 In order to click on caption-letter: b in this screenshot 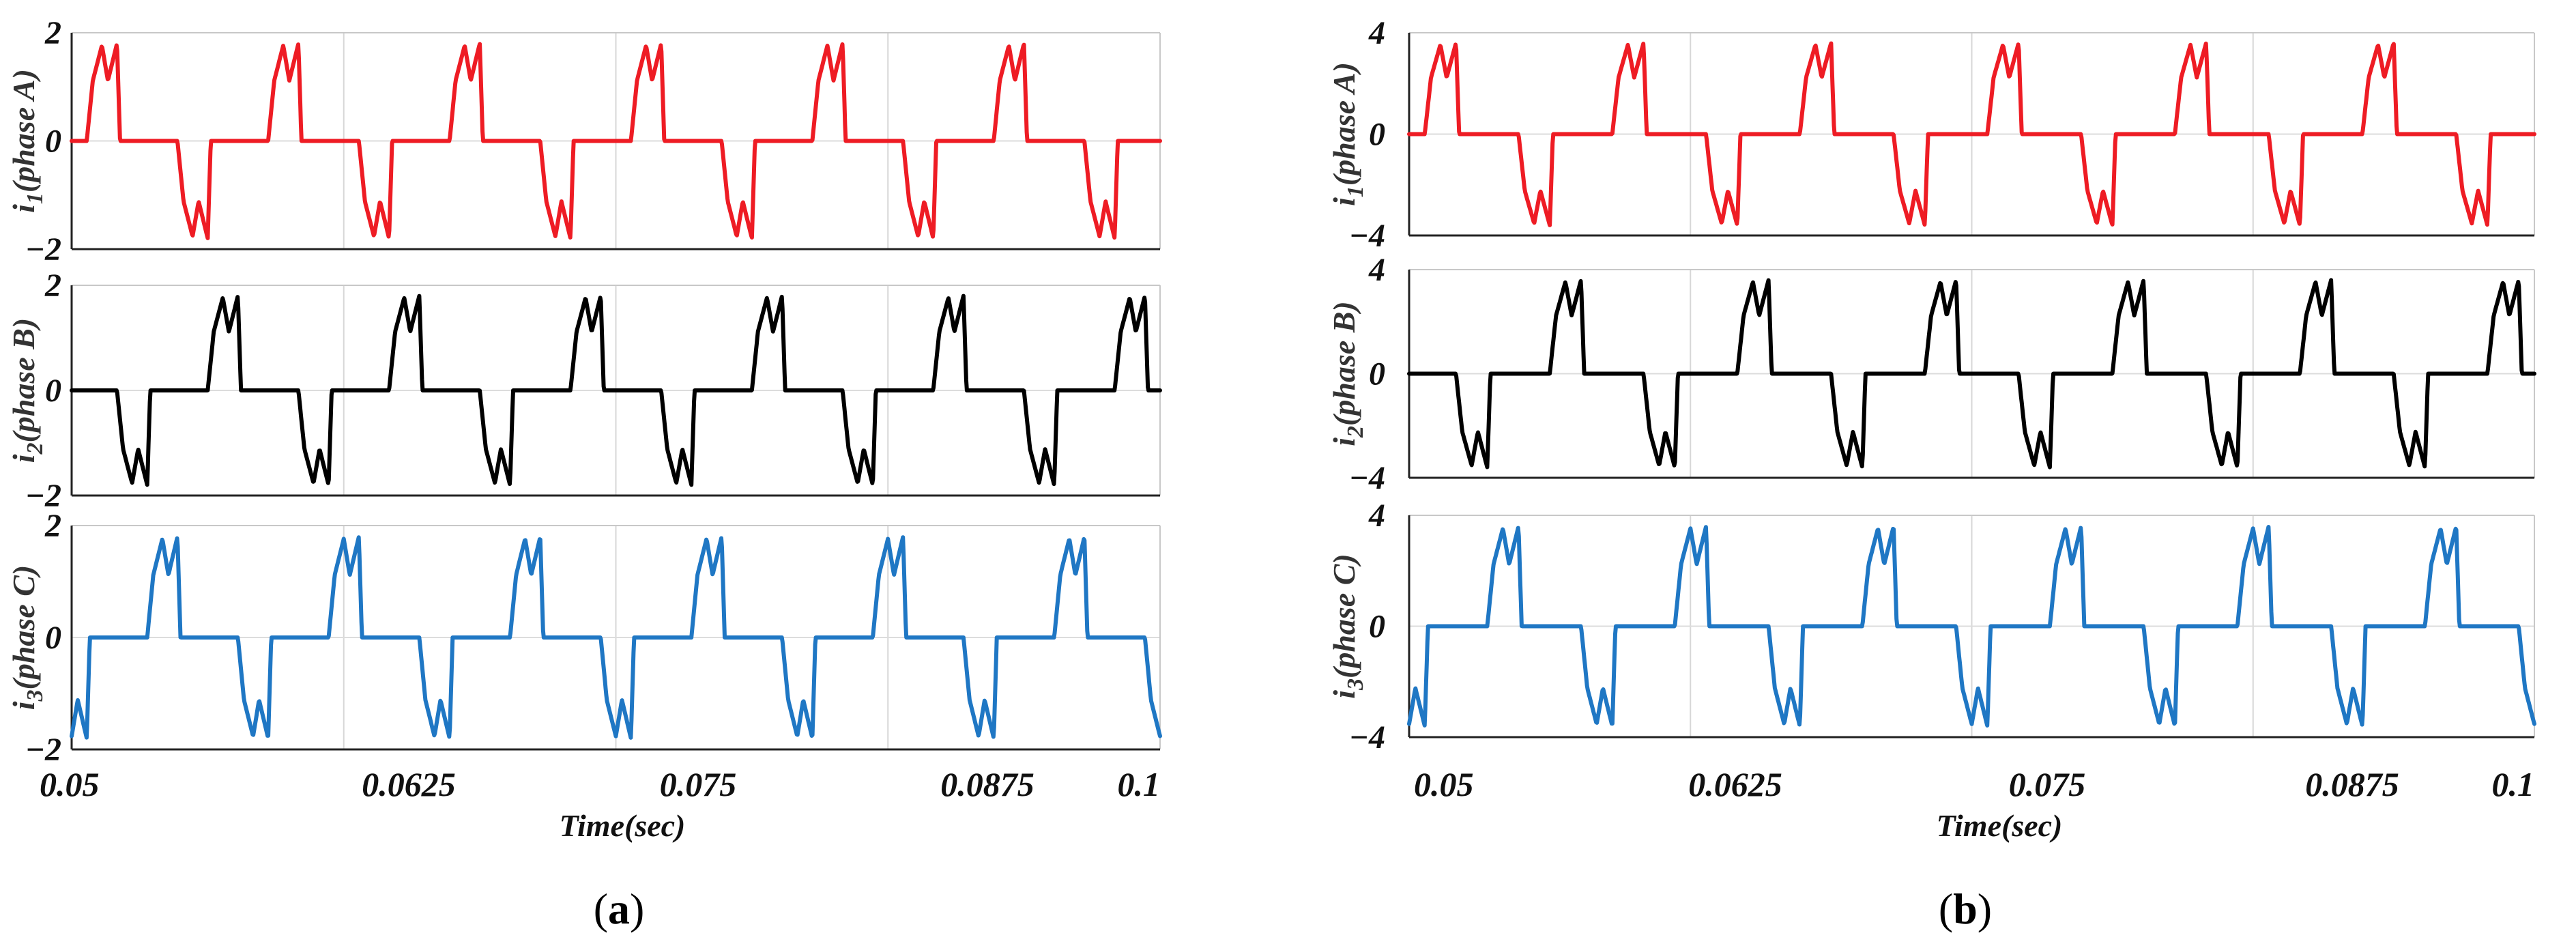, I will do `click(1965, 909)`.